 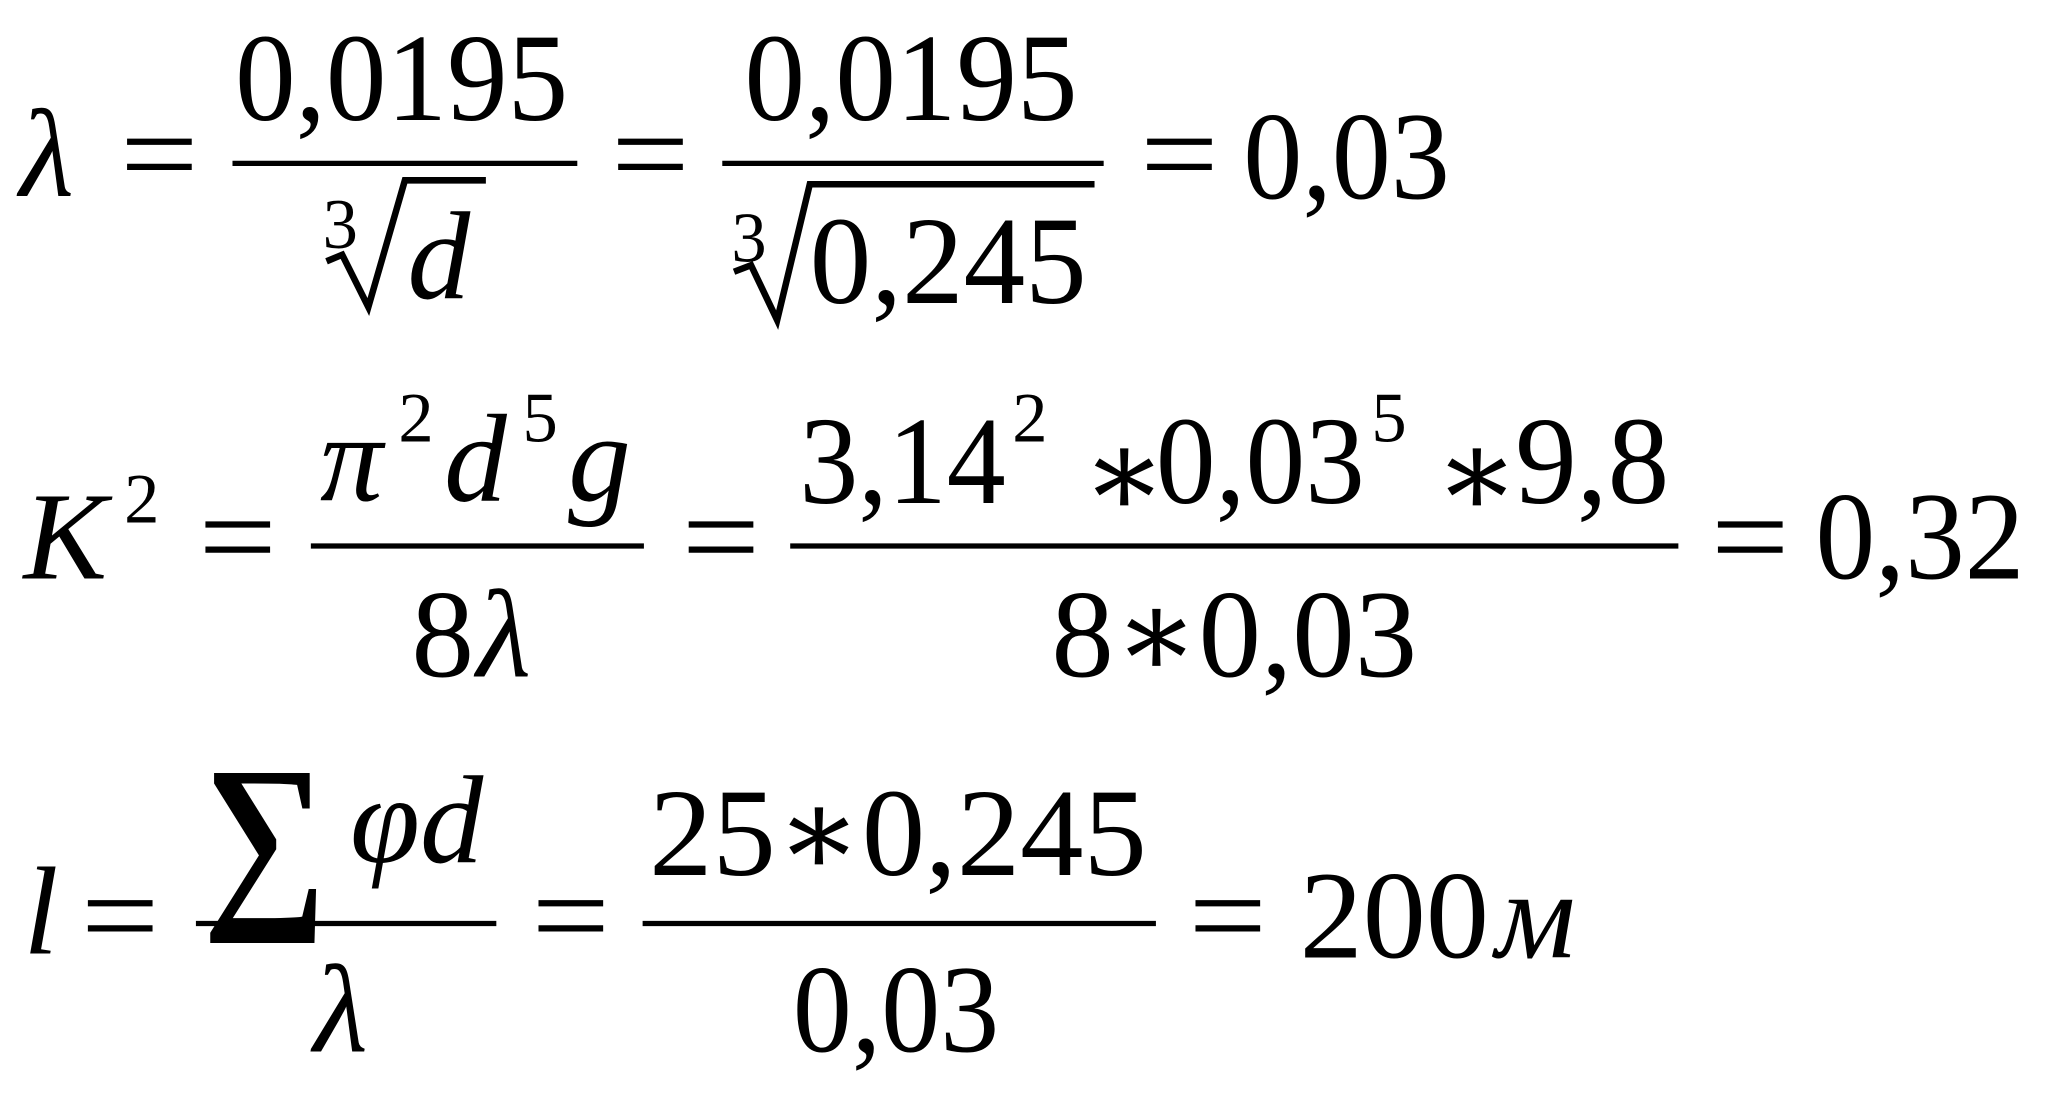 I want to click on result: 200, so click(x=1394, y=915).